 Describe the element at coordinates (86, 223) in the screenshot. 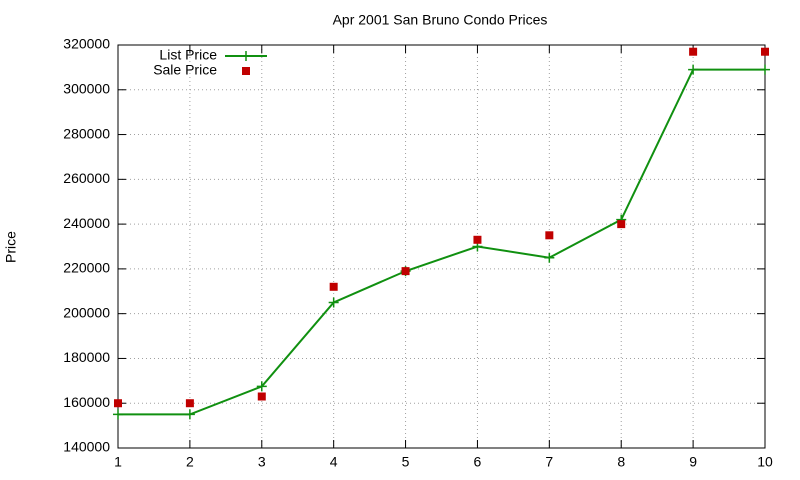

I see `y-tick-label: 240000` at that location.